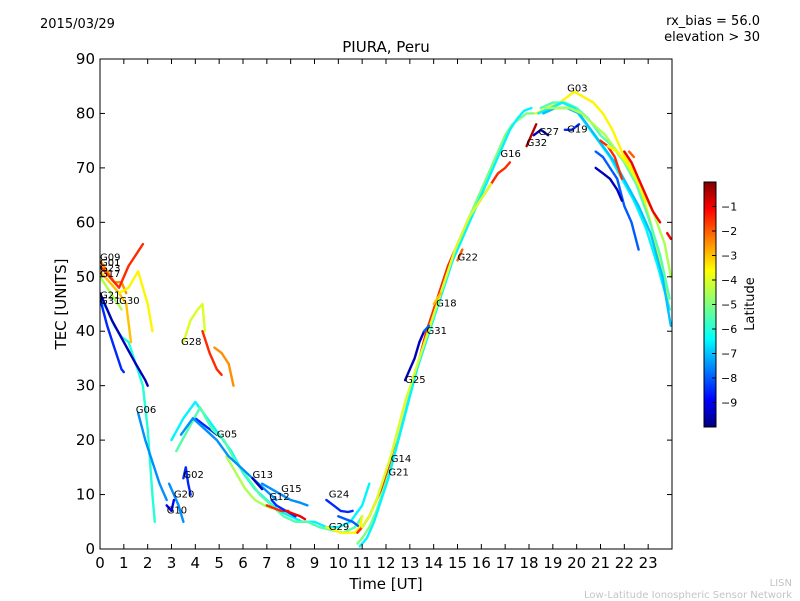 The image size is (800, 601). Describe the element at coordinates (291, 489) in the screenshot. I see `annotation-g15: G15` at that location.